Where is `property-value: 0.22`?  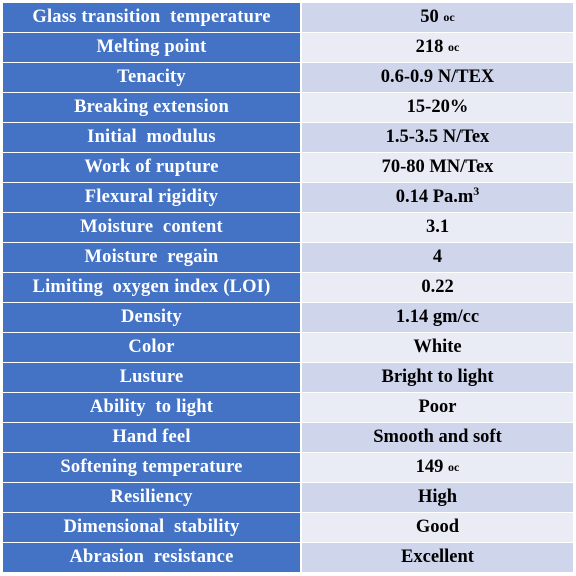
property-value: 0.22 is located at coordinates (437, 287).